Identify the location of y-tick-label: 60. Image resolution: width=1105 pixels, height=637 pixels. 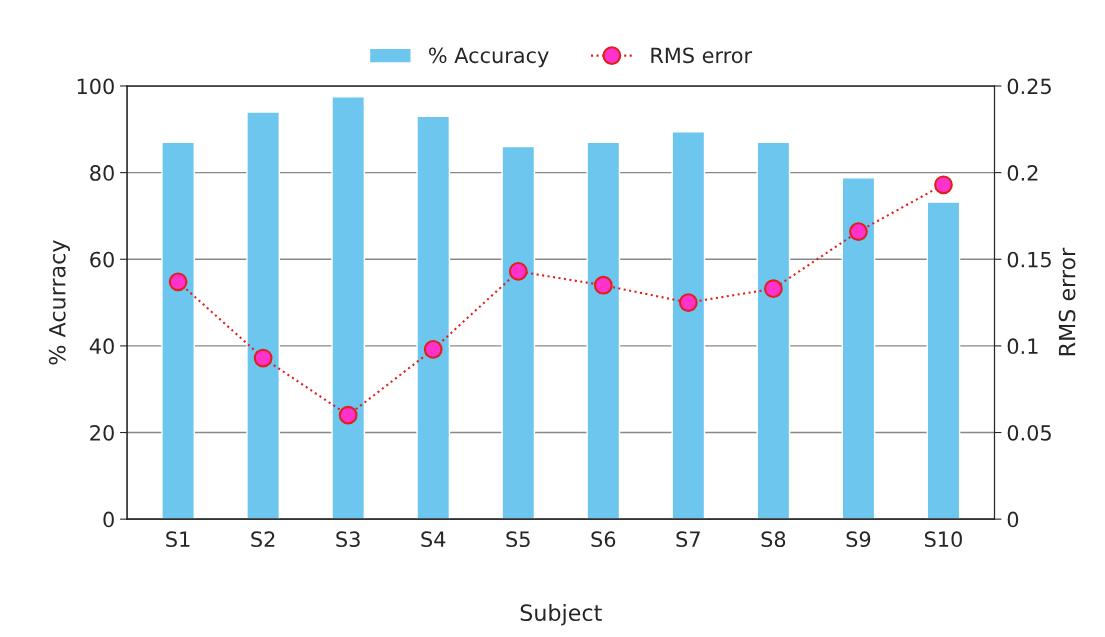
(102, 259).